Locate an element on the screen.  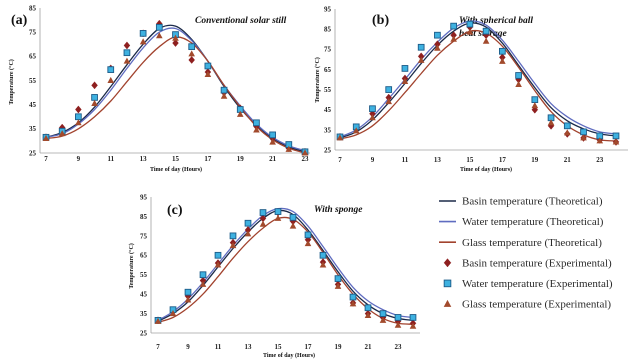
water-temperature-experimental-swatch is located at coordinates (447, 283).